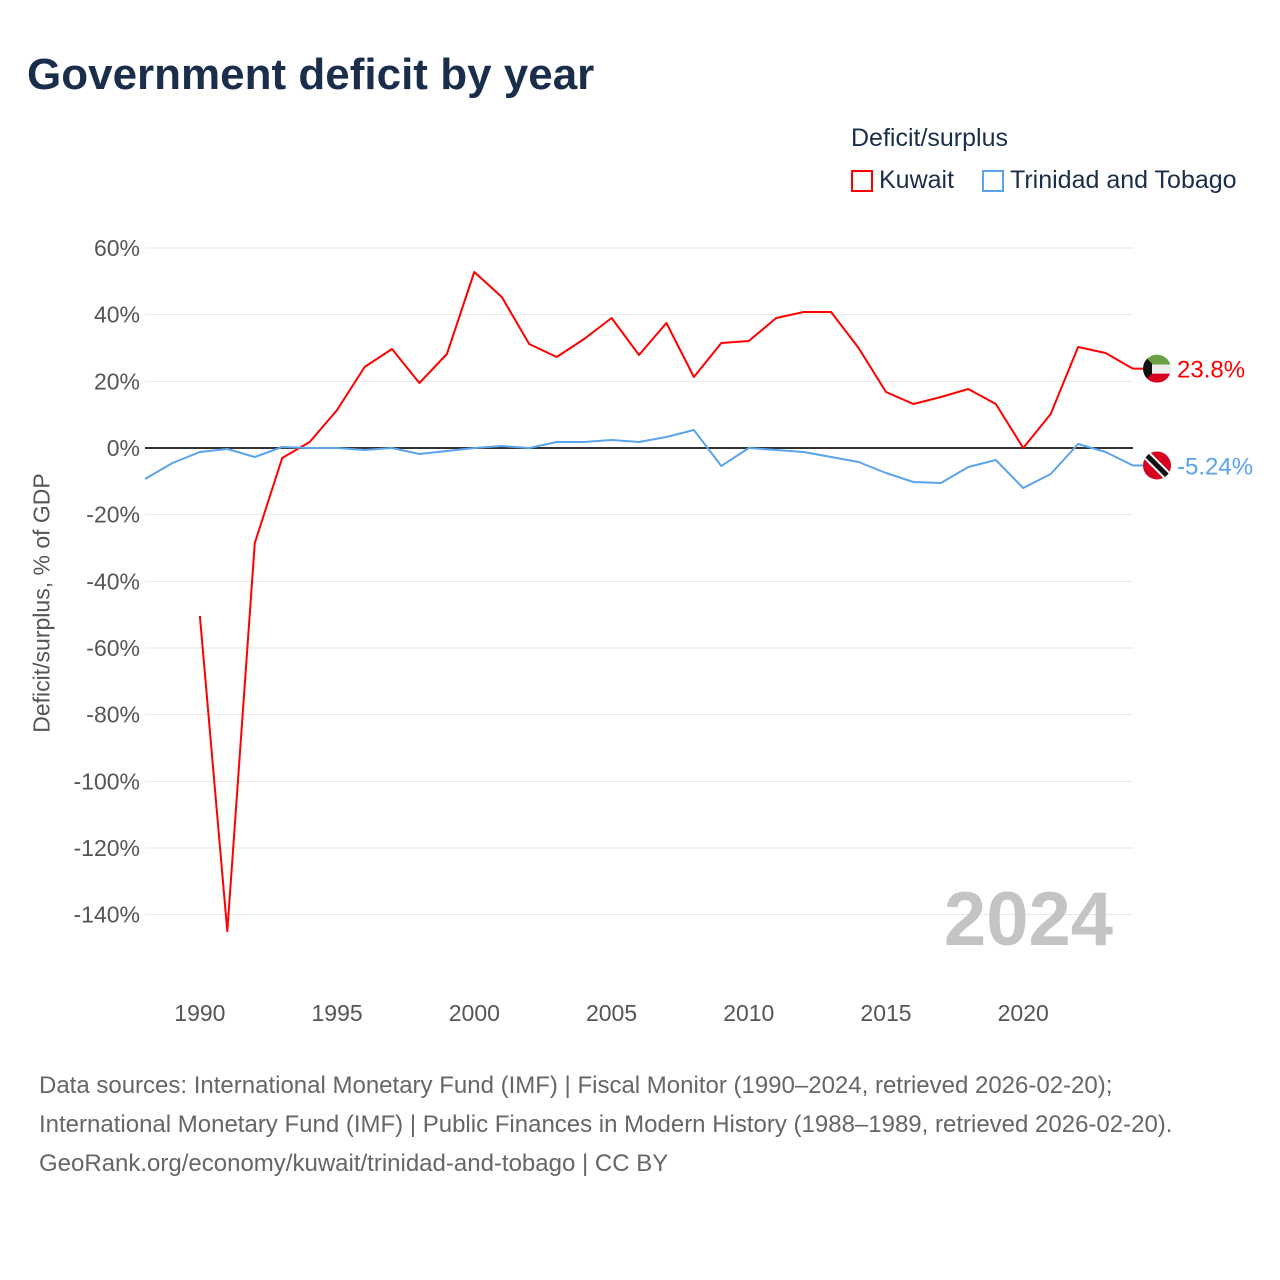  Describe the element at coordinates (1123, 180) in the screenshot. I see `legend-label-trinidad-and-tobago: Trinidad and Tobago` at that location.